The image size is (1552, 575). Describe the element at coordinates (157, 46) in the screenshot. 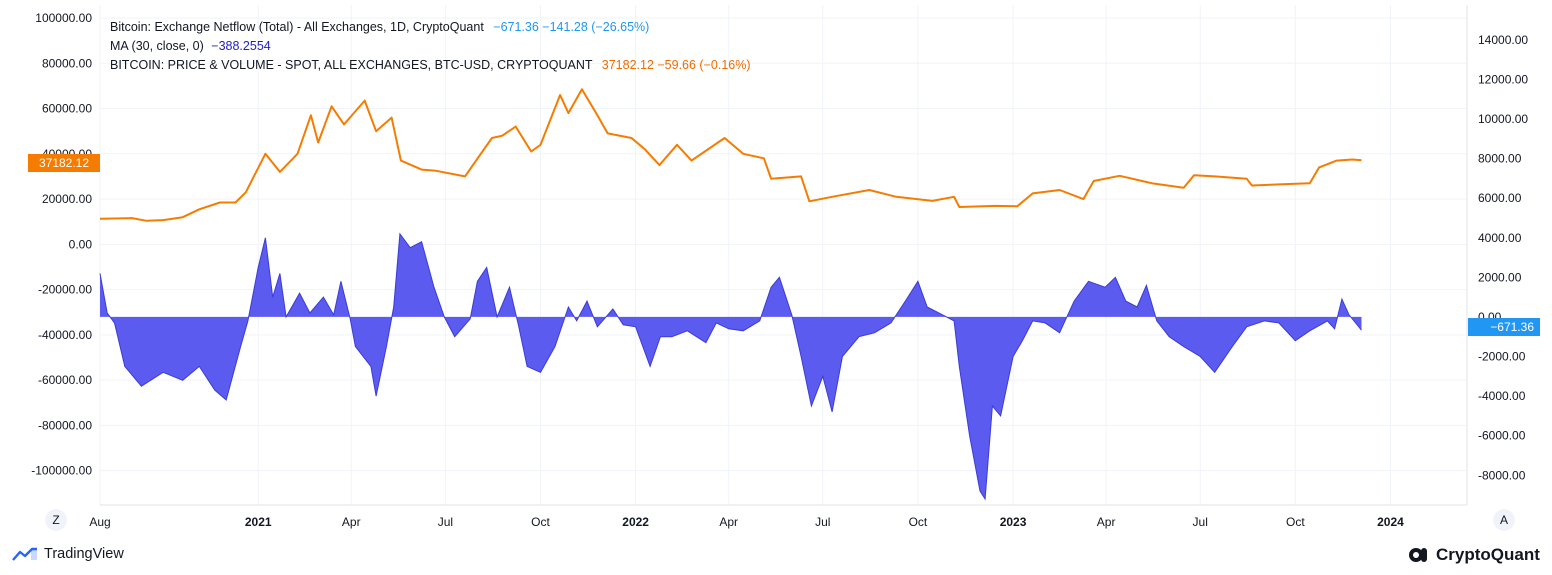

I see `legend-ma-label: MA (30, close, 0)` at that location.